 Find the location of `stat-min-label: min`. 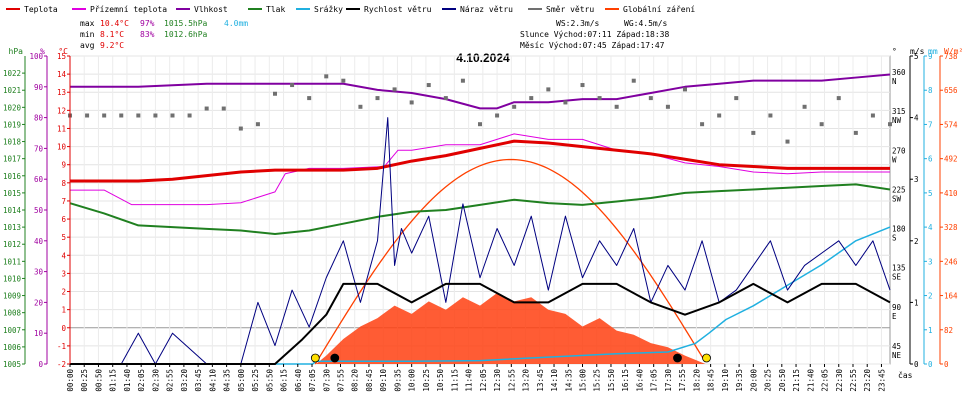

stat-min-label: min is located at coordinates (87, 34).